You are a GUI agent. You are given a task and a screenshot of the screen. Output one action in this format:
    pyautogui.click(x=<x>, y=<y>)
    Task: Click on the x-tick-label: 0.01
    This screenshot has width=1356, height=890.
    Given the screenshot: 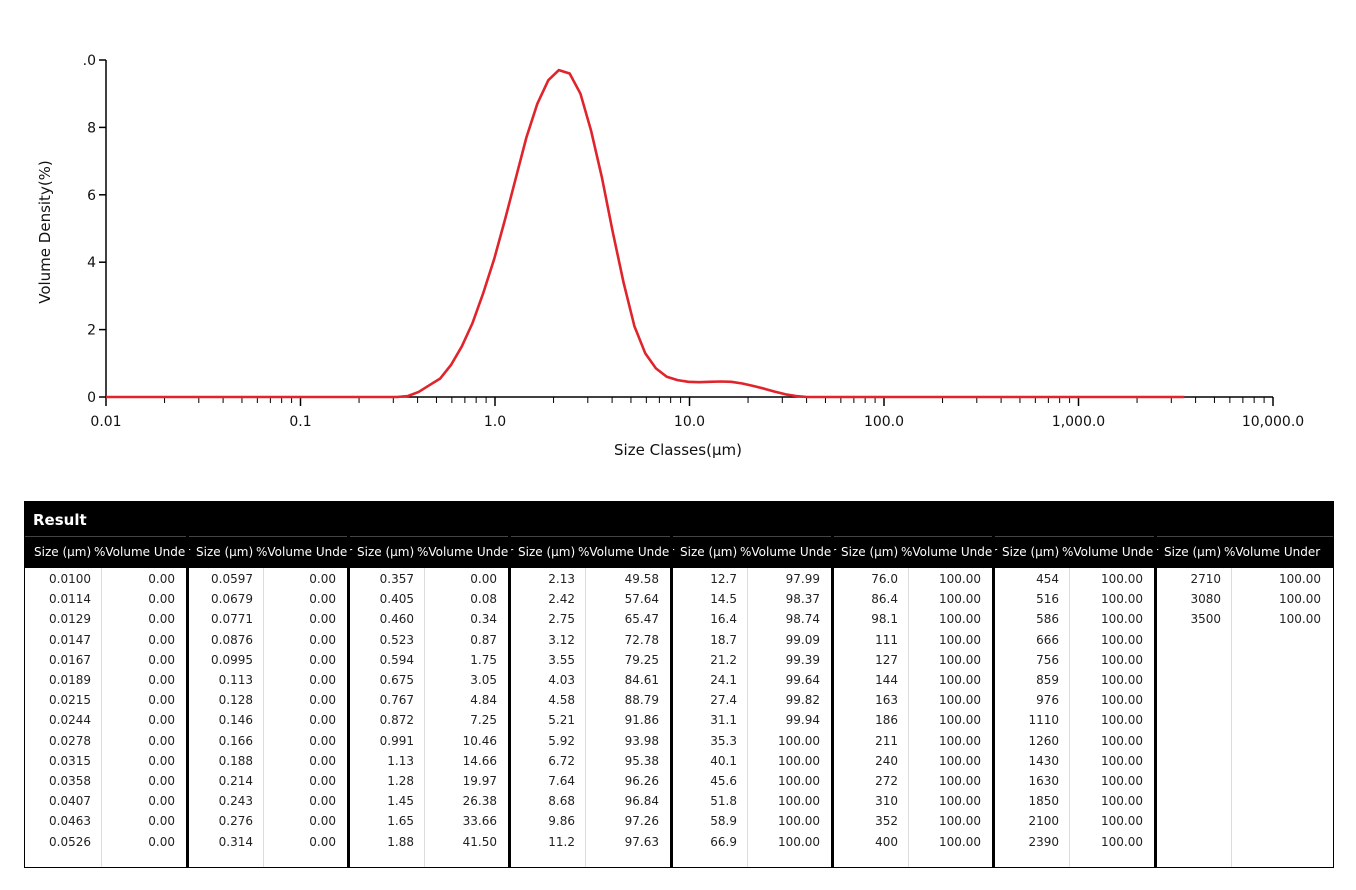 What is the action you would take?
    pyautogui.click(x=105, y=422)
    